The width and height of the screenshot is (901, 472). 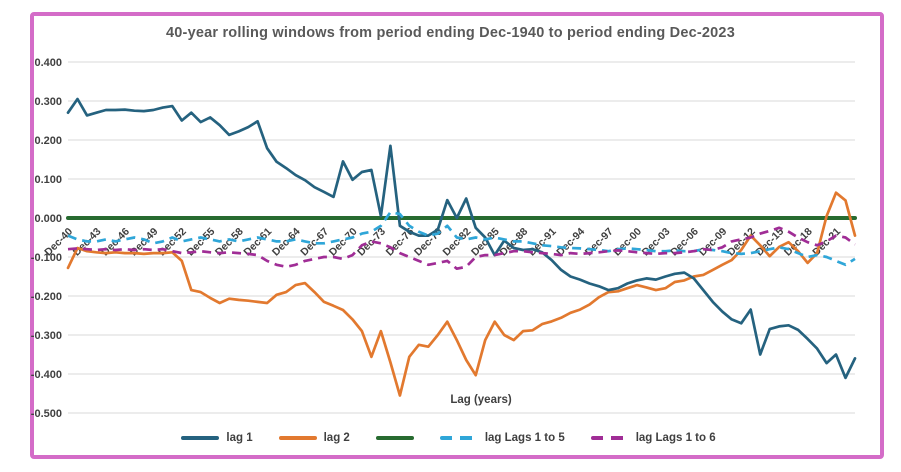 I want to click on y-tick-label: 0.200, so click(x=48, y=141).